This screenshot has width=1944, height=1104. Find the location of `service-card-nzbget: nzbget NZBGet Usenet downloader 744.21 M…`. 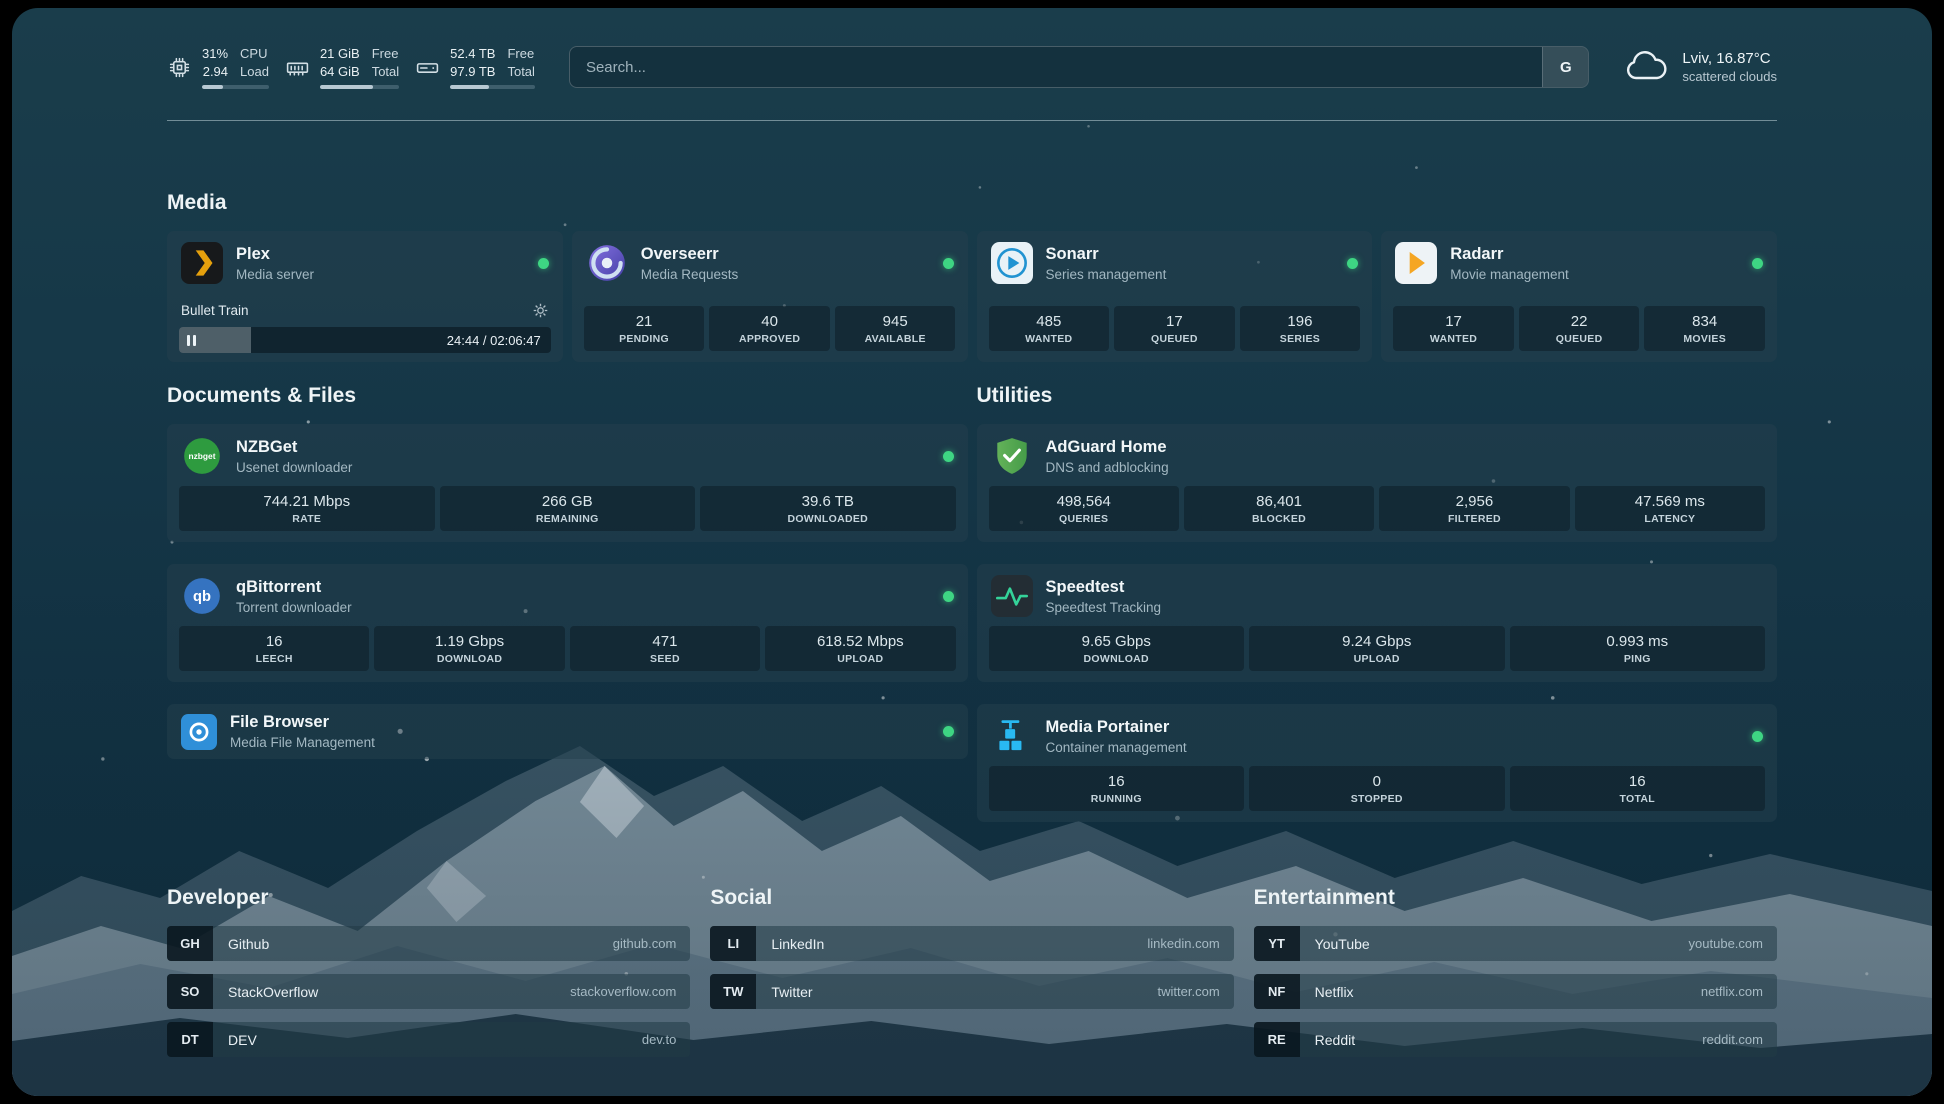

service-card-nzbget: nzbget NZBGet Usenet downloader 744.21 M… is located at coordinates (567, 483).